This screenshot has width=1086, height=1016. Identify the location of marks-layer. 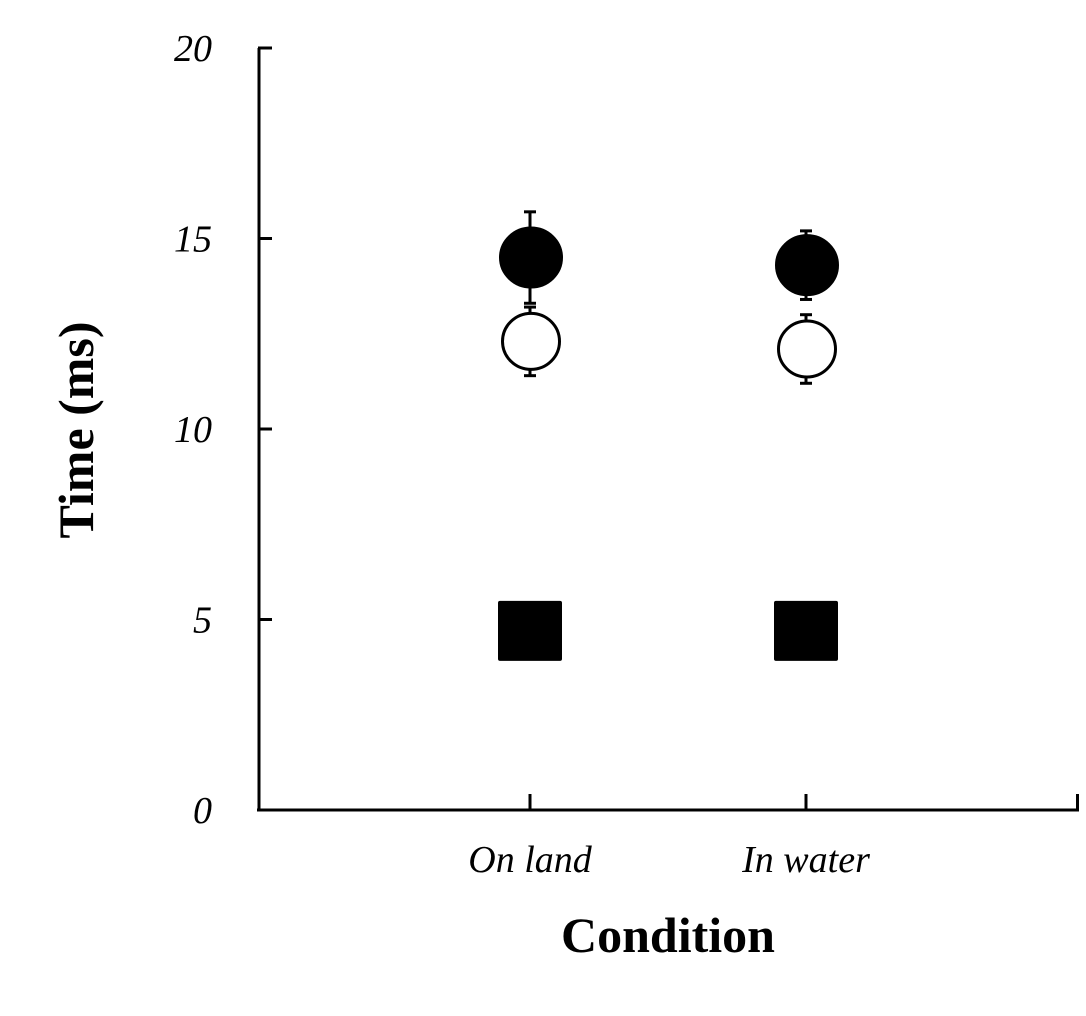
(668, 435).